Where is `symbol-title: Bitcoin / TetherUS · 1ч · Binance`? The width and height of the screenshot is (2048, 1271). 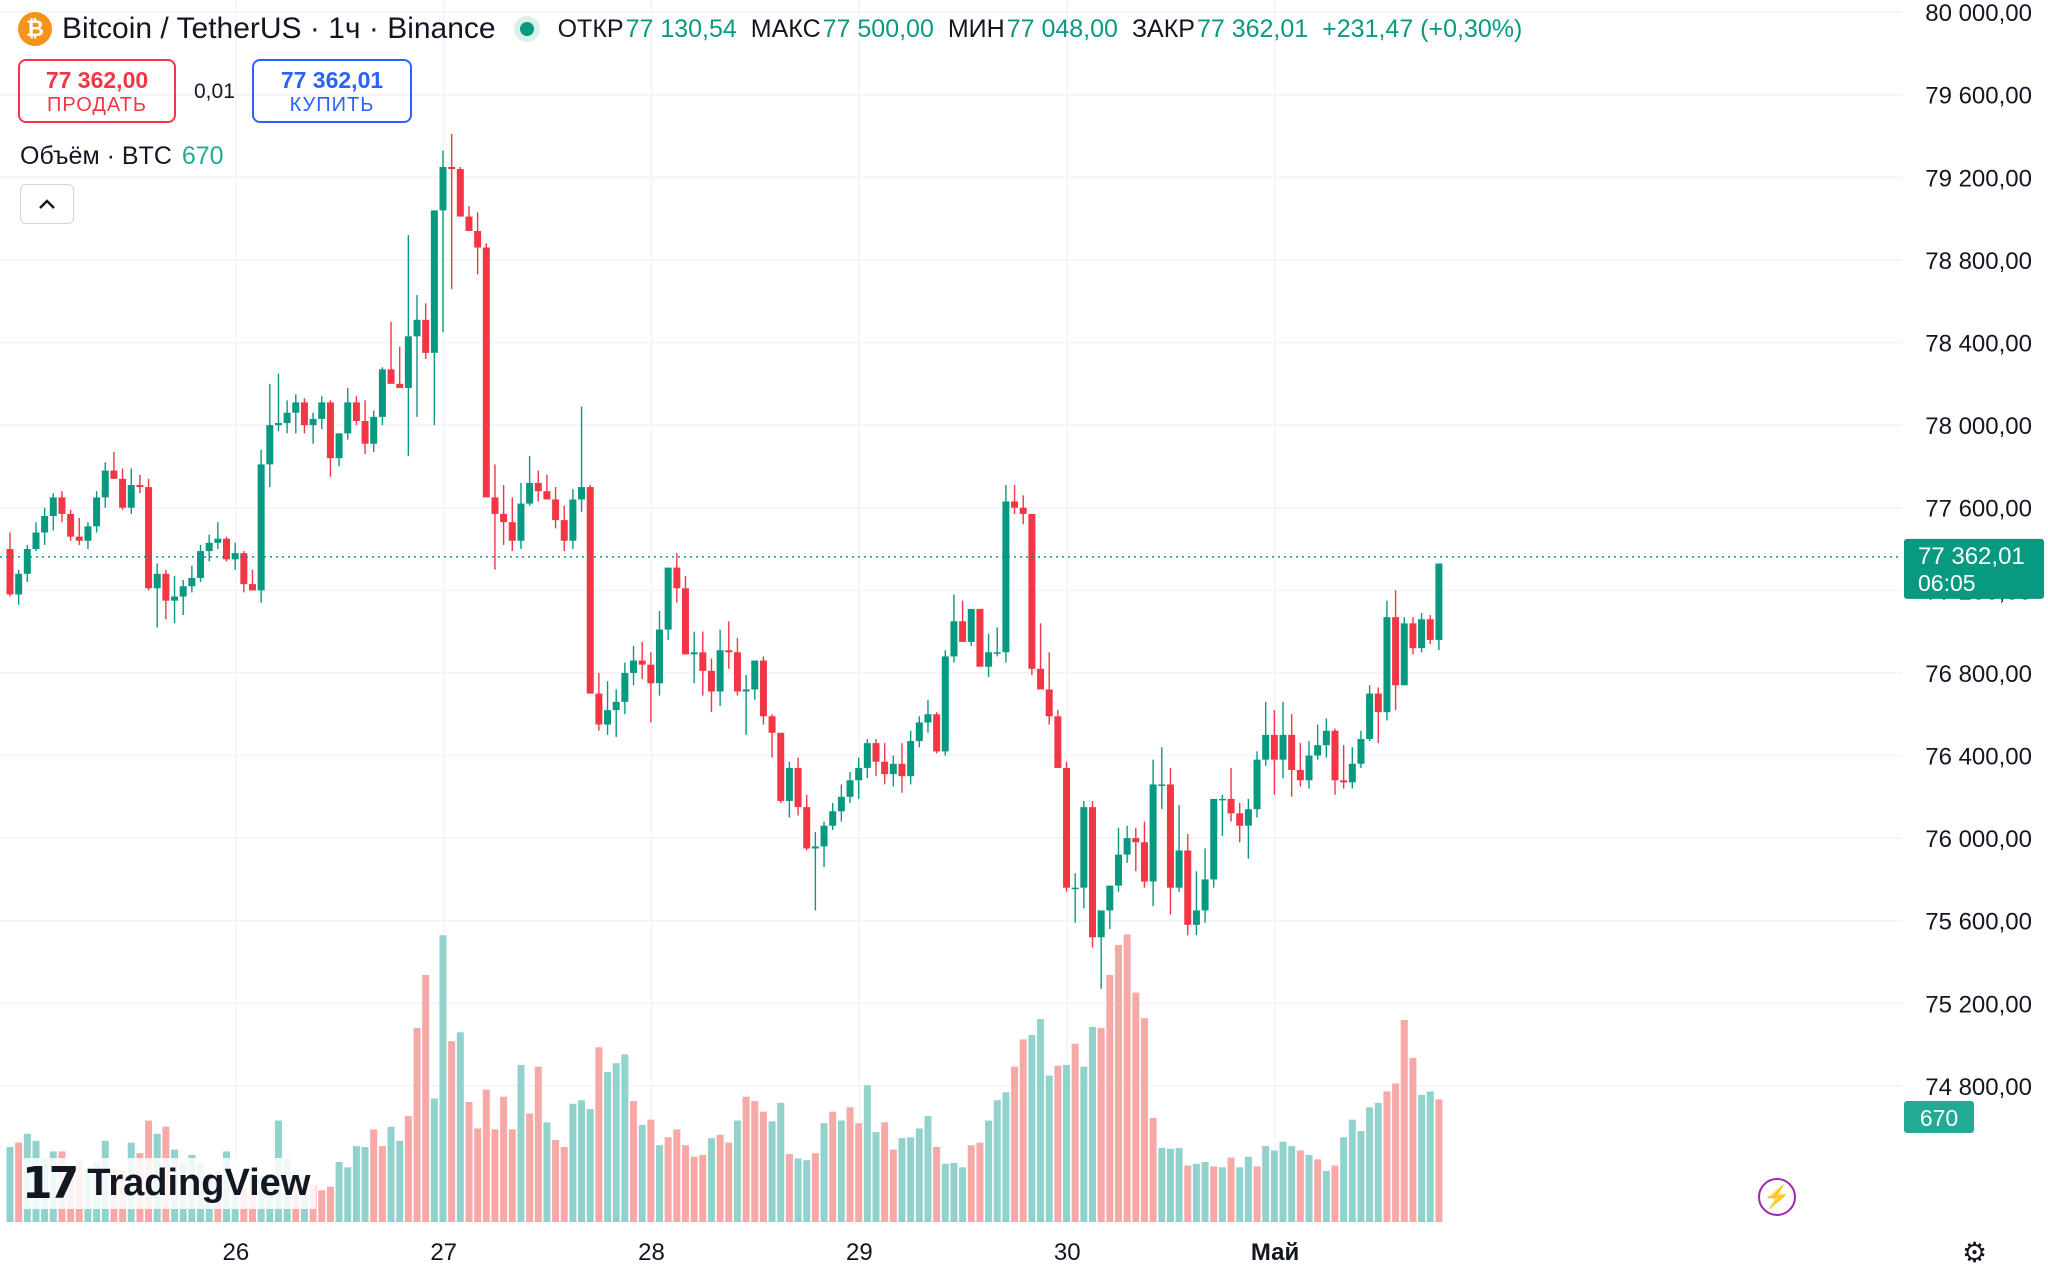 symbol-title: Bitcoin / TetherUS · 1ч · Binance is located at coordinates (279, 28).